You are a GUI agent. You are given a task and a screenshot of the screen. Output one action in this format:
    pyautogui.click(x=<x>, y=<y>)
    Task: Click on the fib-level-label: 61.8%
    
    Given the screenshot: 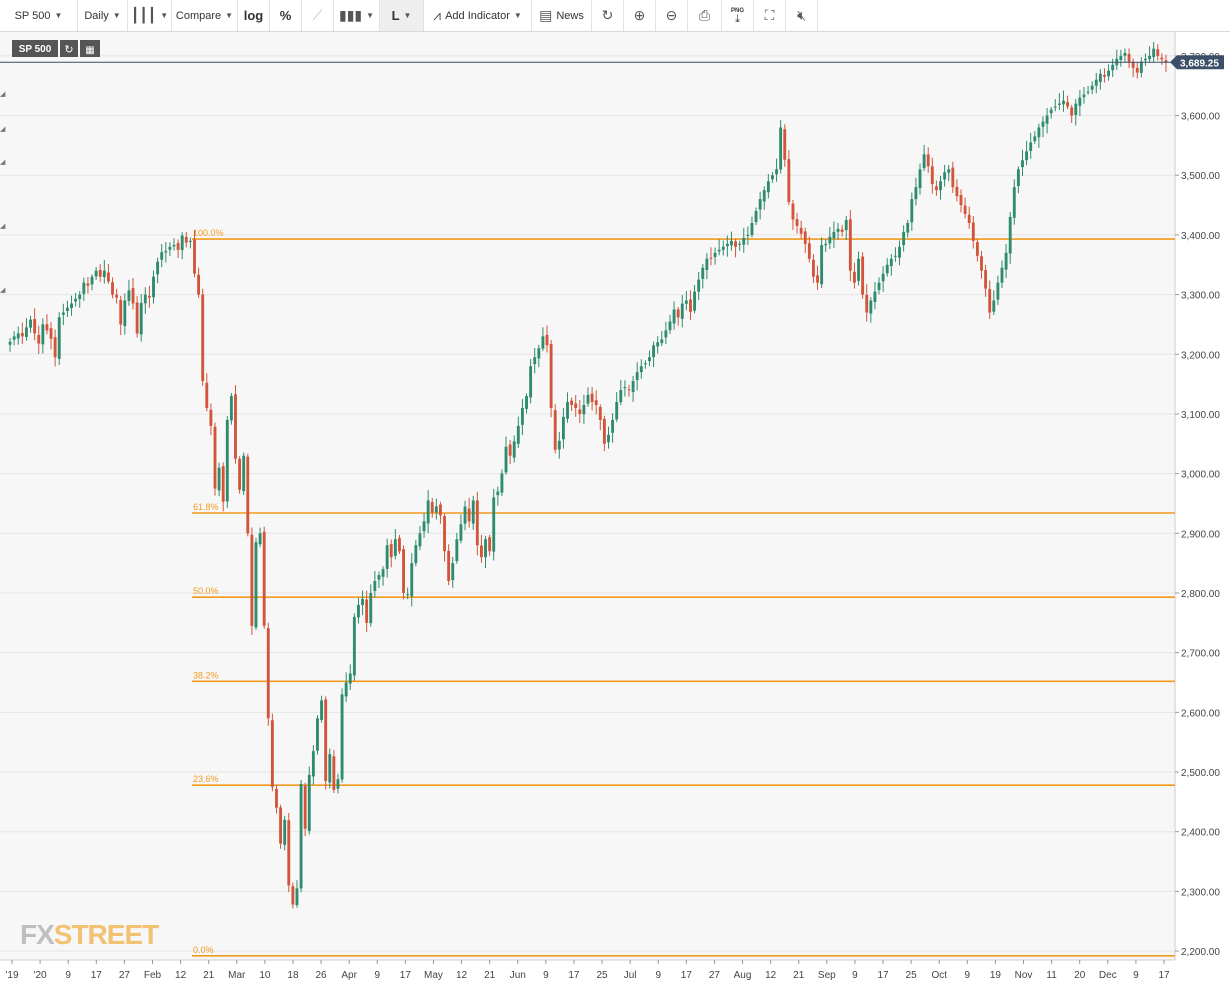 What is the action you would take?
    pyautogui.click(x=206, y=507)
    